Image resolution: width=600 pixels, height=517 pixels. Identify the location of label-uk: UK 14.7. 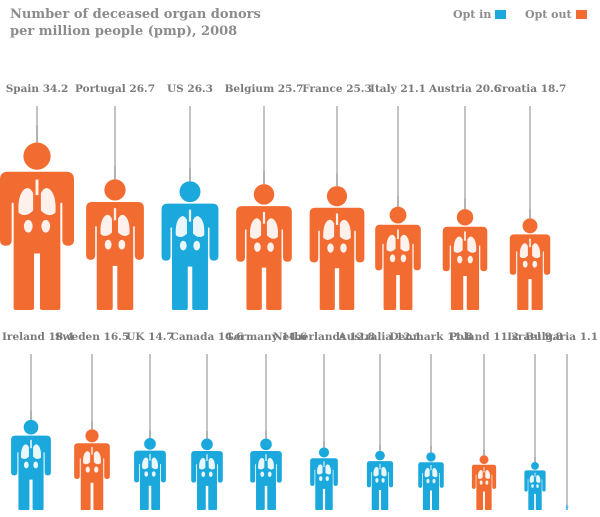
(150, 337).